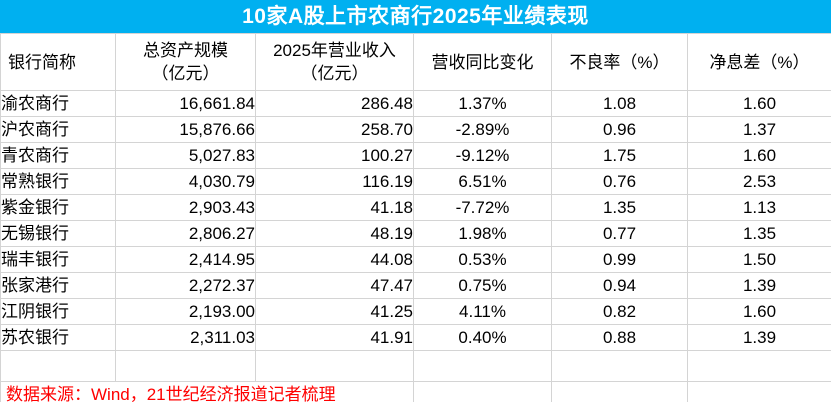  Describe the element at coordinates (58, 259) in the screenshot. I see `cell-bank: 瑞丰银行` at that location.